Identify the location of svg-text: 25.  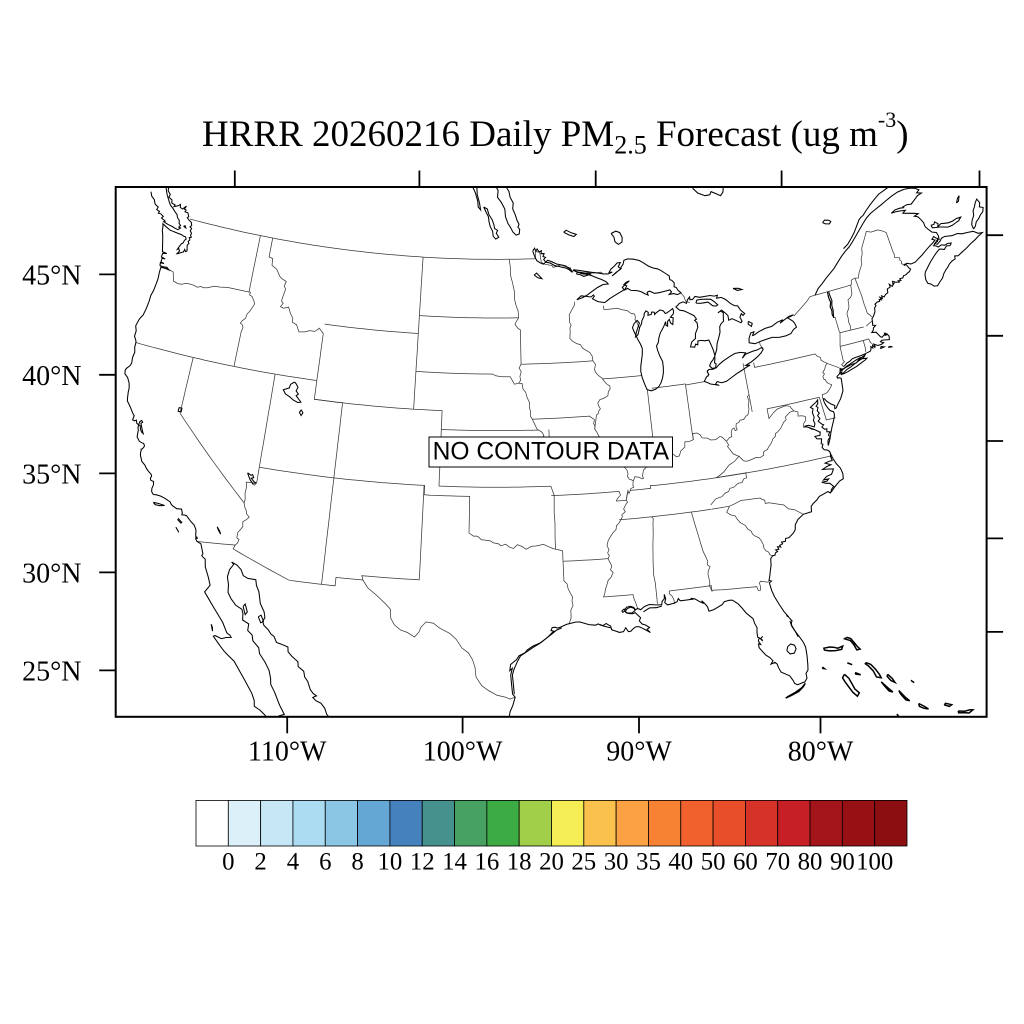
(583, 862).